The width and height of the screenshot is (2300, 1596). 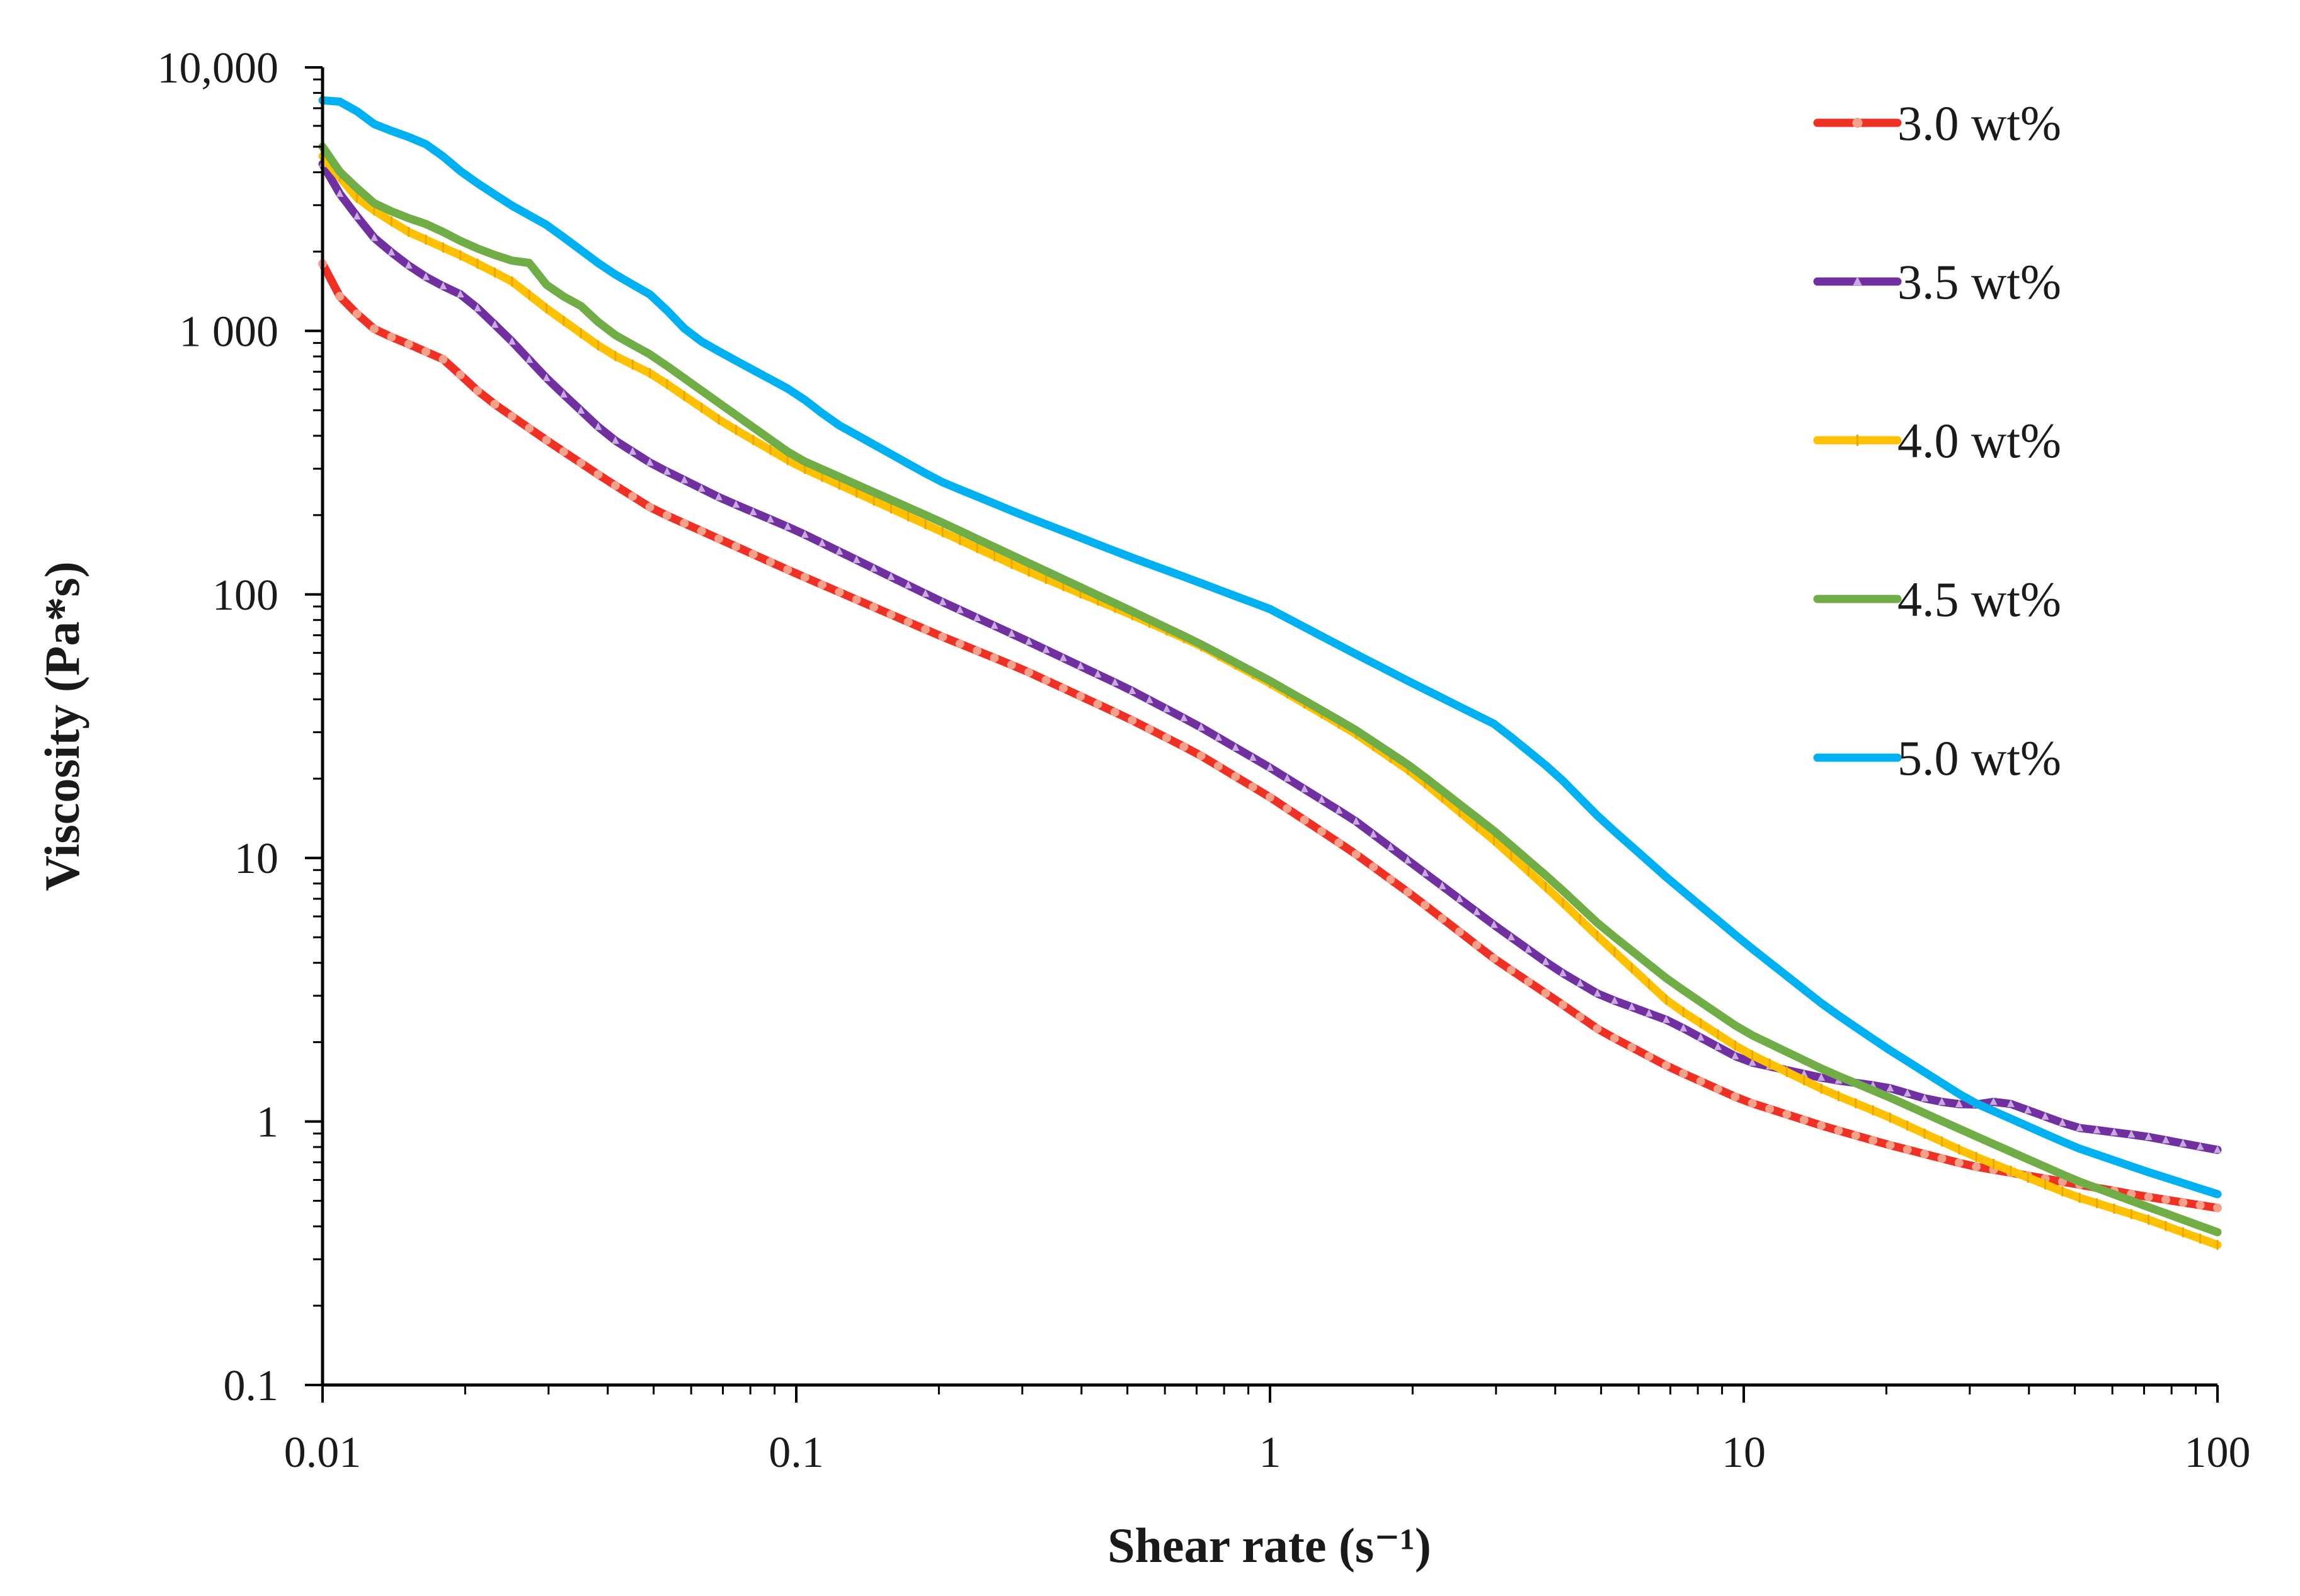 I want to click on legend-label: 4.5 wt%, so click(x=1979, y=599).